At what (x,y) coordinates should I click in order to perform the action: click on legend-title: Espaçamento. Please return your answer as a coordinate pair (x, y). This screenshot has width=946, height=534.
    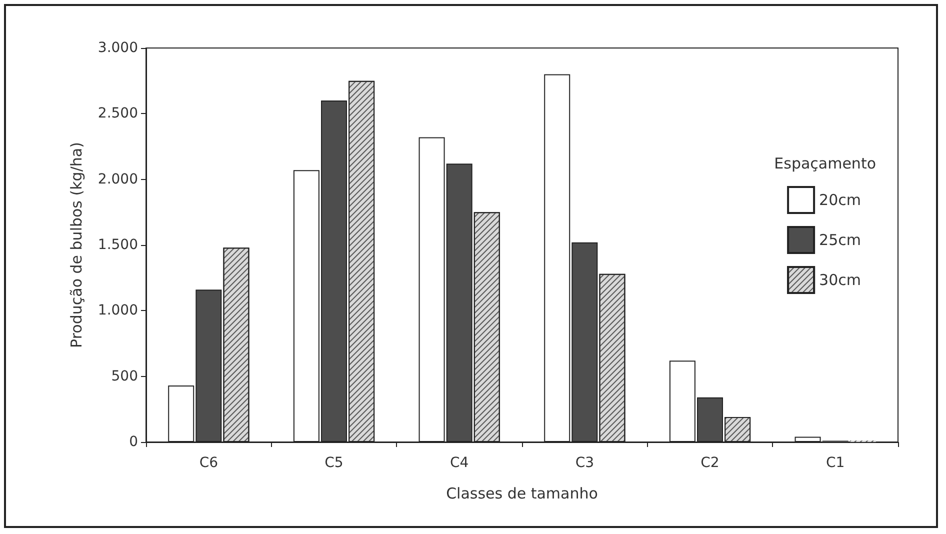
    Looking at the image, I should click on (825, 163).